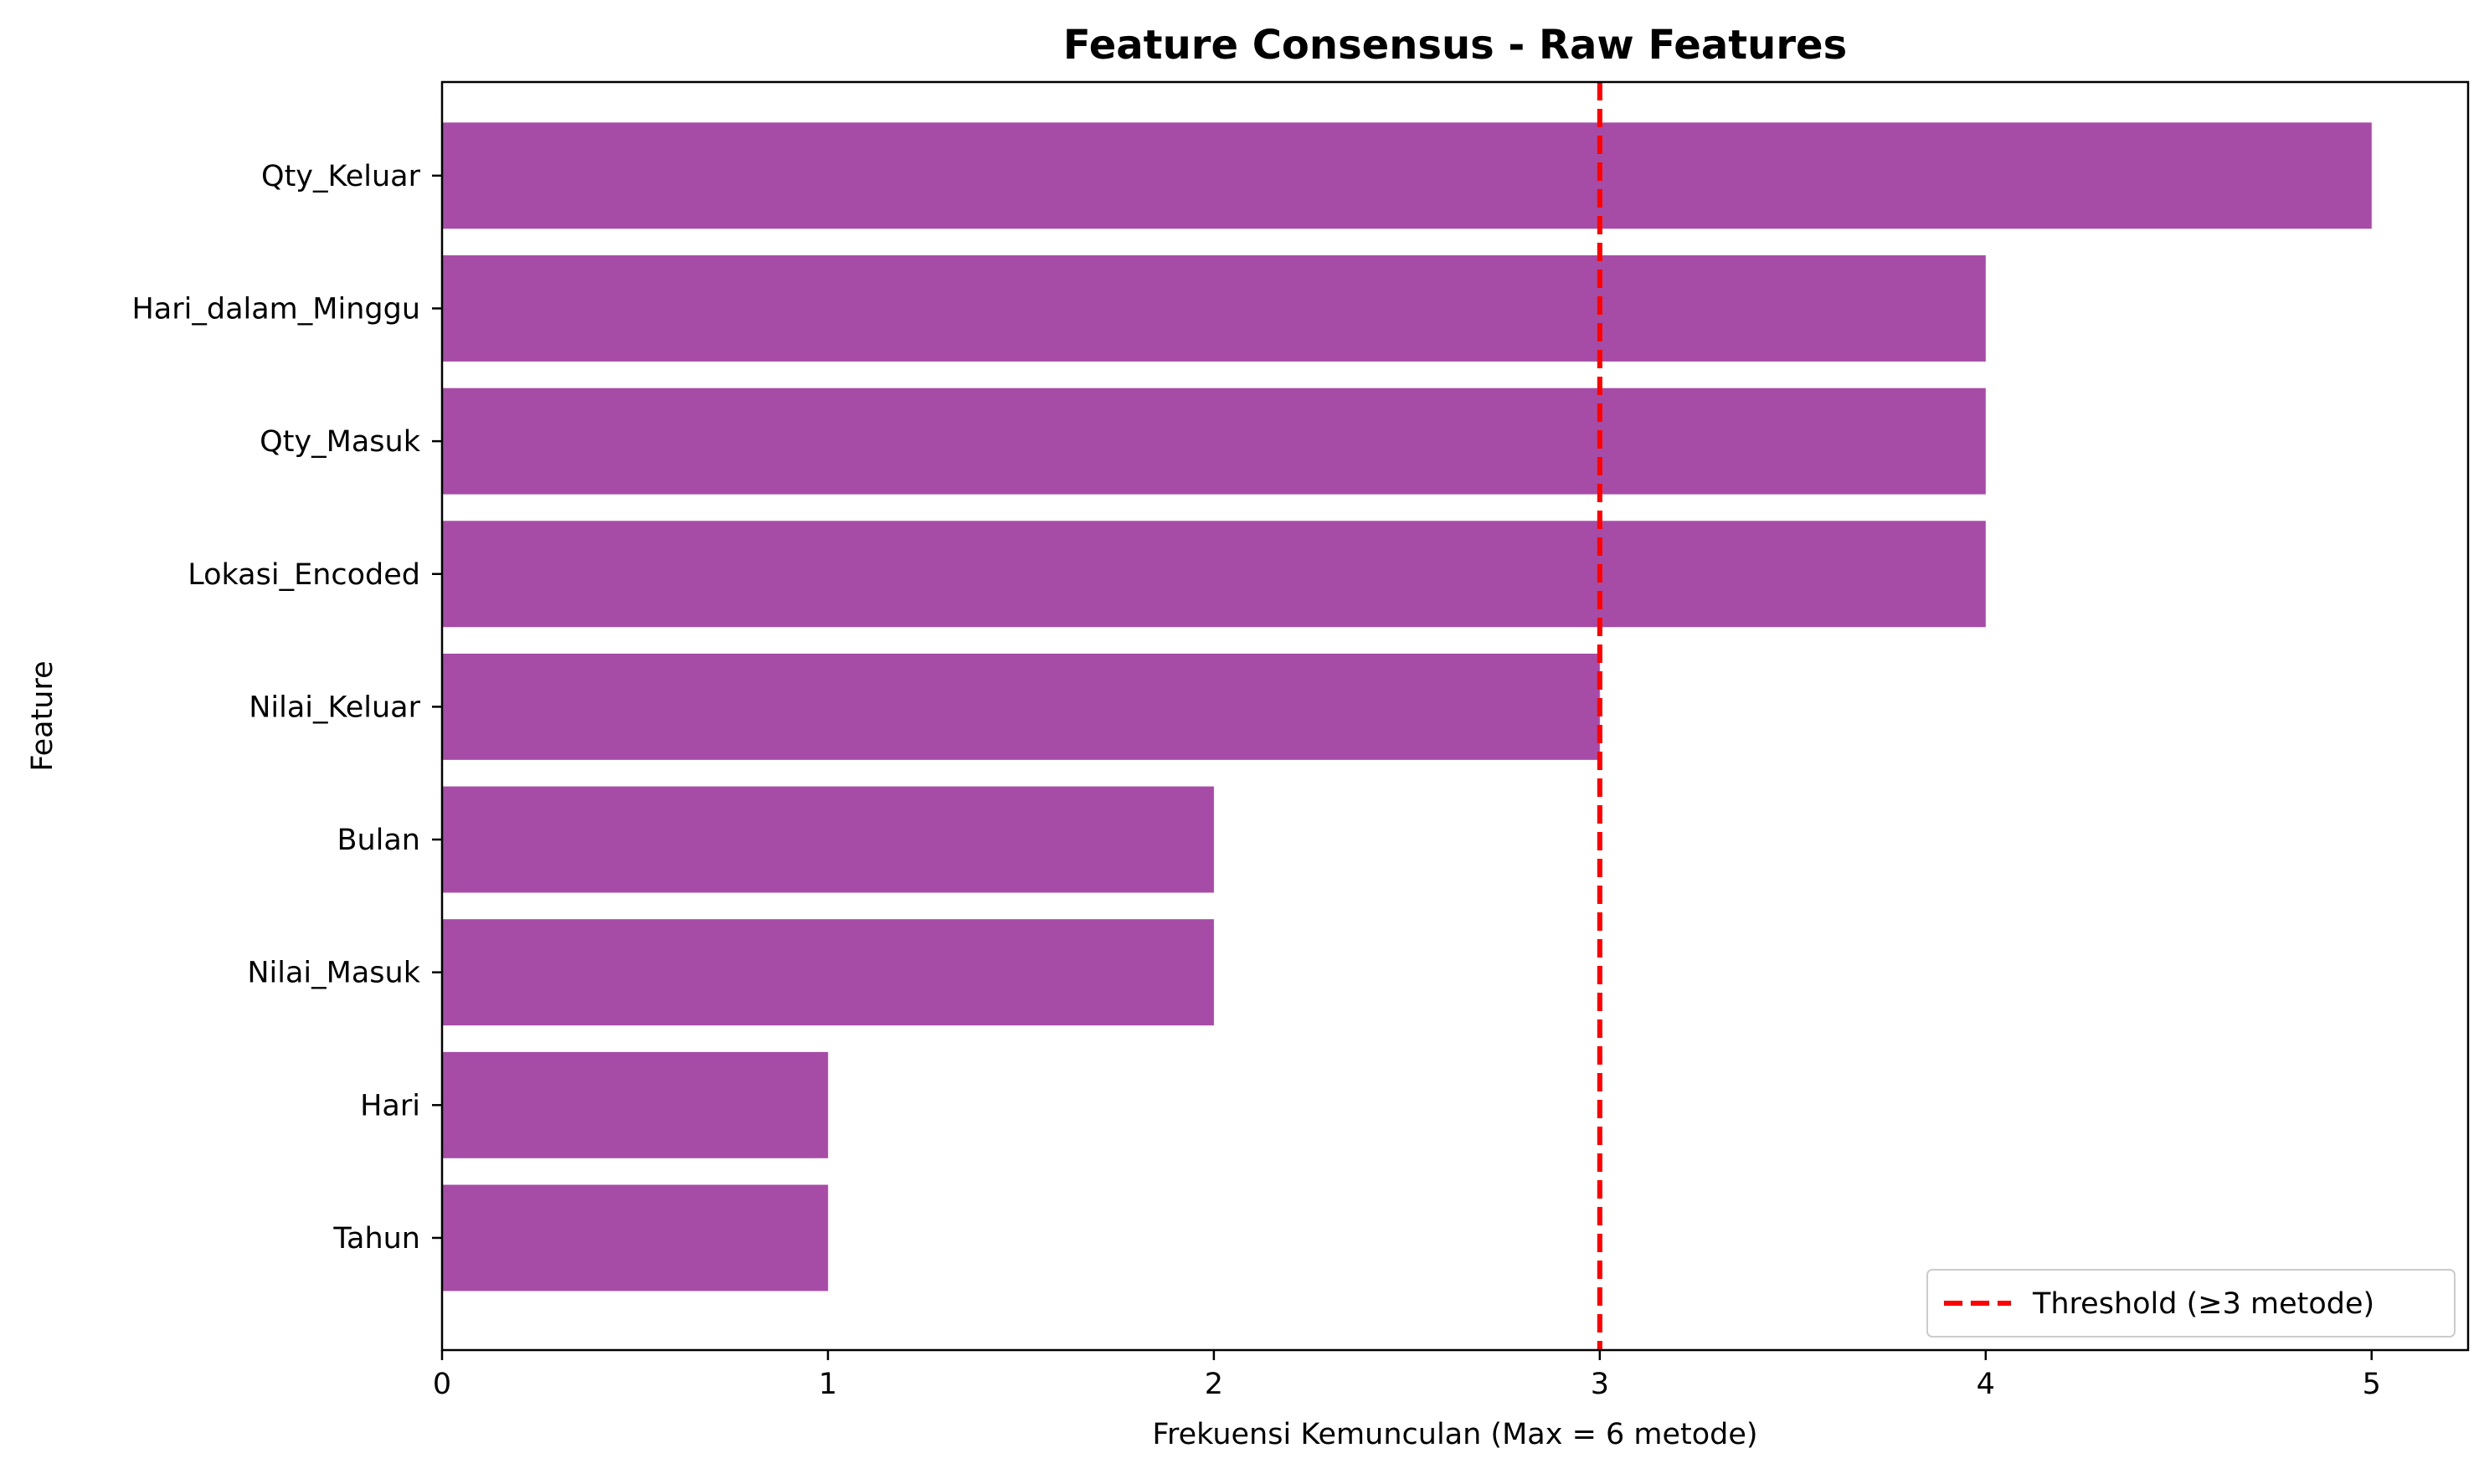 The width and height of the screenshot is (2484, 1484). I want to click on legend-threshold-label: Threshold (≥3 metode), so click(2203, 1304).